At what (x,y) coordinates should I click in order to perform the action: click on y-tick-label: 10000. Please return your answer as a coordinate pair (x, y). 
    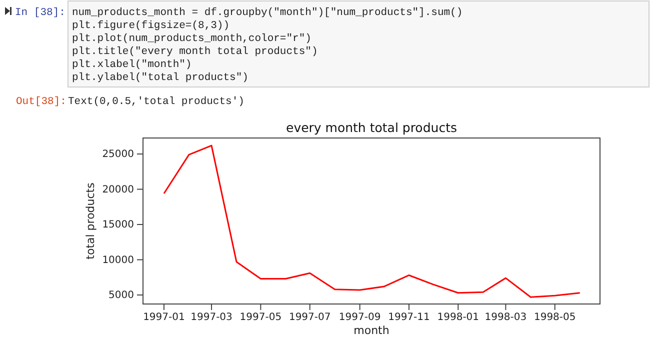
    Looking at the image, I should click on (118, 260).